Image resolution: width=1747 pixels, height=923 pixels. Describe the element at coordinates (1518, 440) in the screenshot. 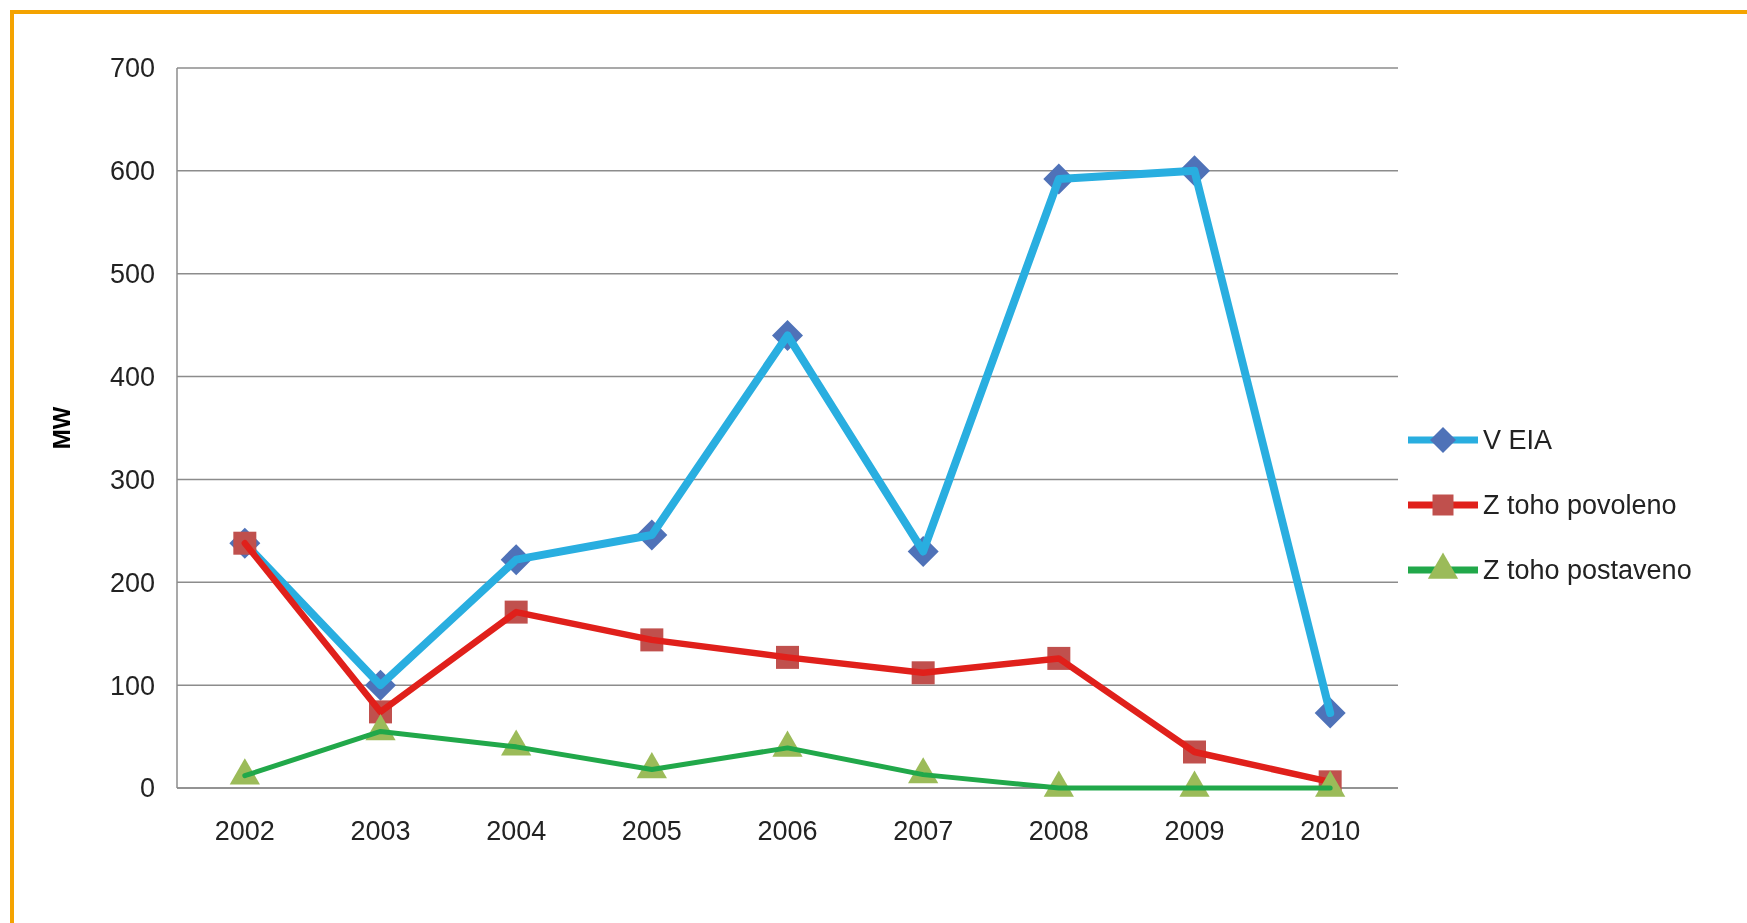

I see `legend-label: V EIA` at that location.